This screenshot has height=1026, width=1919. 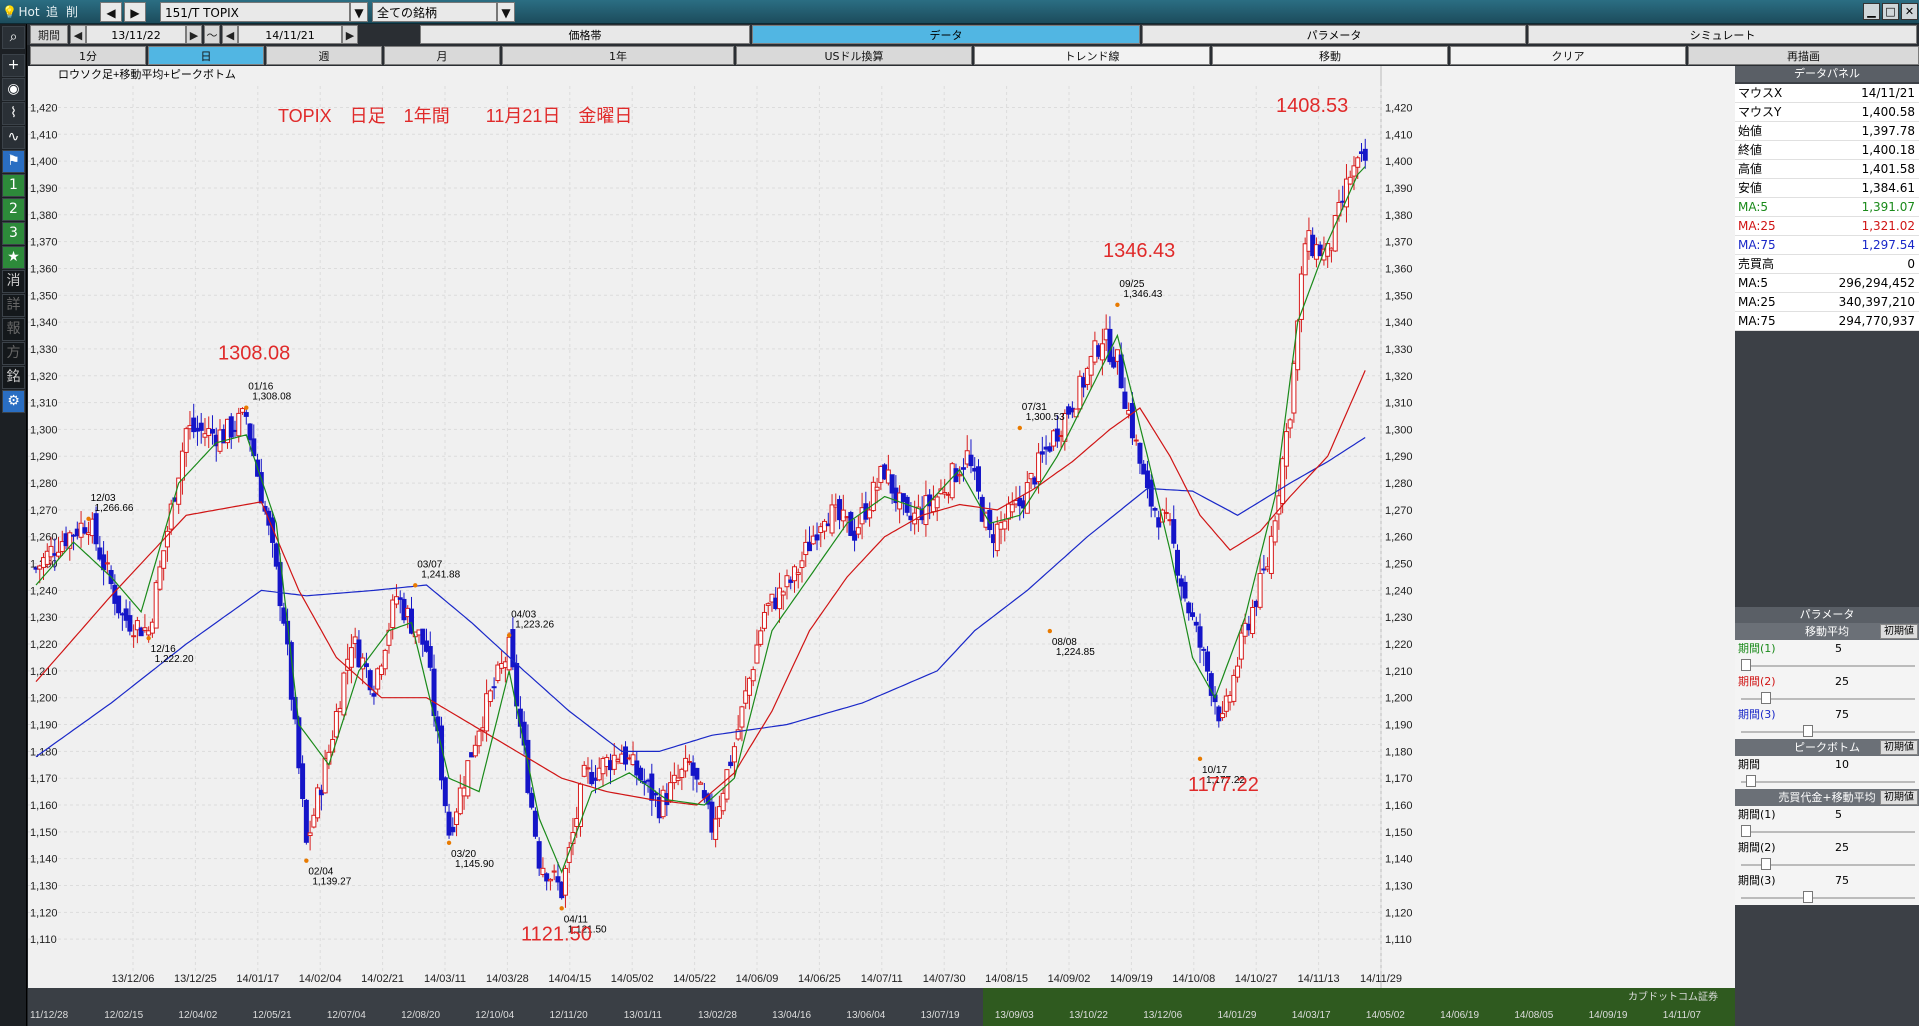 What do you see at coordinates (13, 65) in the screenshot?
I see `crosshair-icon: +` at bounding box center [13, 65].